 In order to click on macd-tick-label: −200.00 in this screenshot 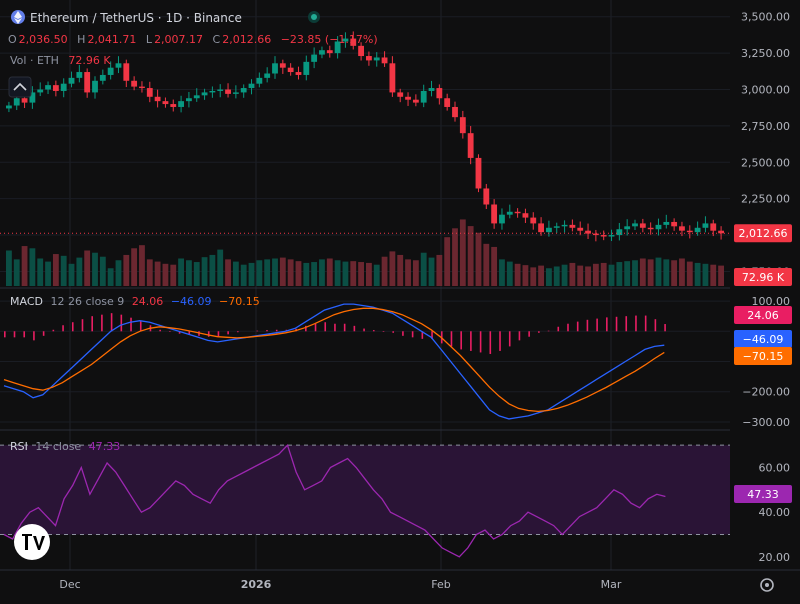, I will do `click(766, 392)`.